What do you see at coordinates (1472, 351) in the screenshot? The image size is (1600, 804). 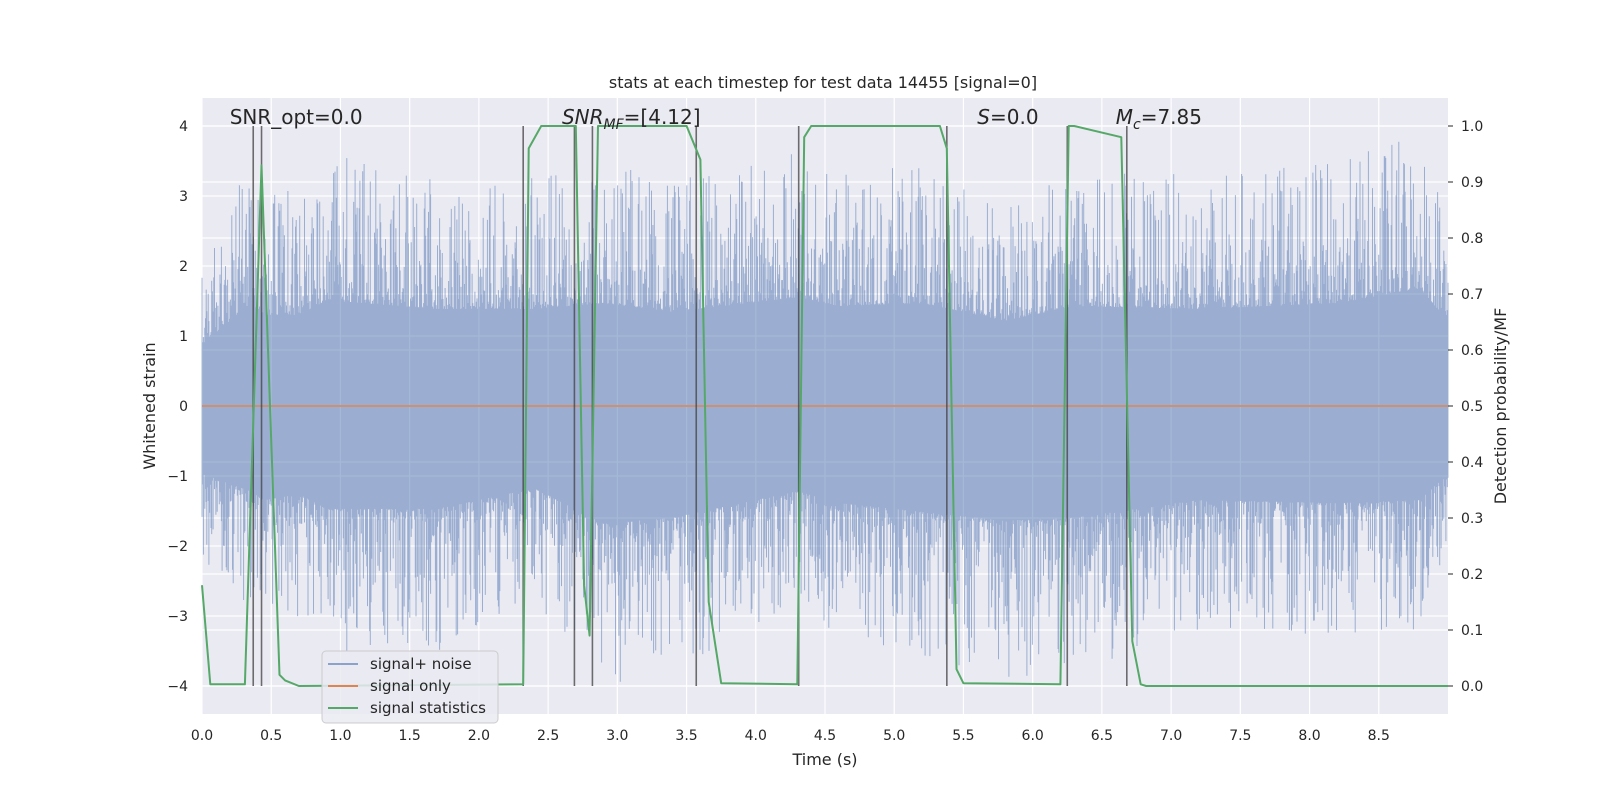 I see `y-right-tick-label-6: 0.6` at bounding box center [1472, 351].